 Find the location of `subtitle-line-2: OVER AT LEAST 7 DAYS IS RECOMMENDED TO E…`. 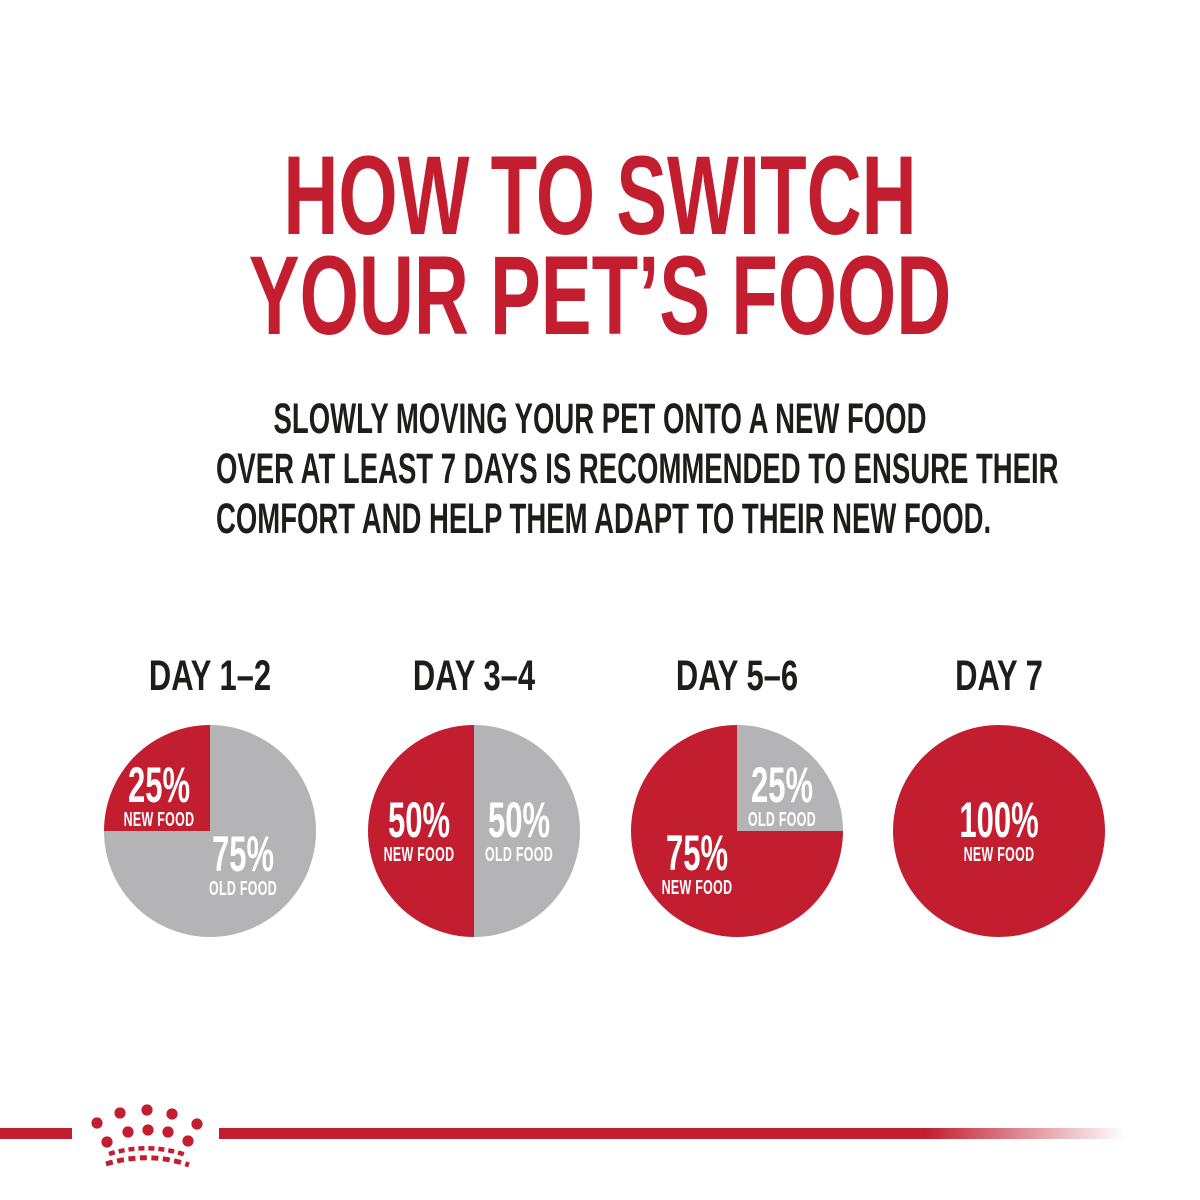

subtitle-line-2: OVER AT LEAST 7 DAYS IS RECOMMENDED TO E… is located at coordinates (637, 469).